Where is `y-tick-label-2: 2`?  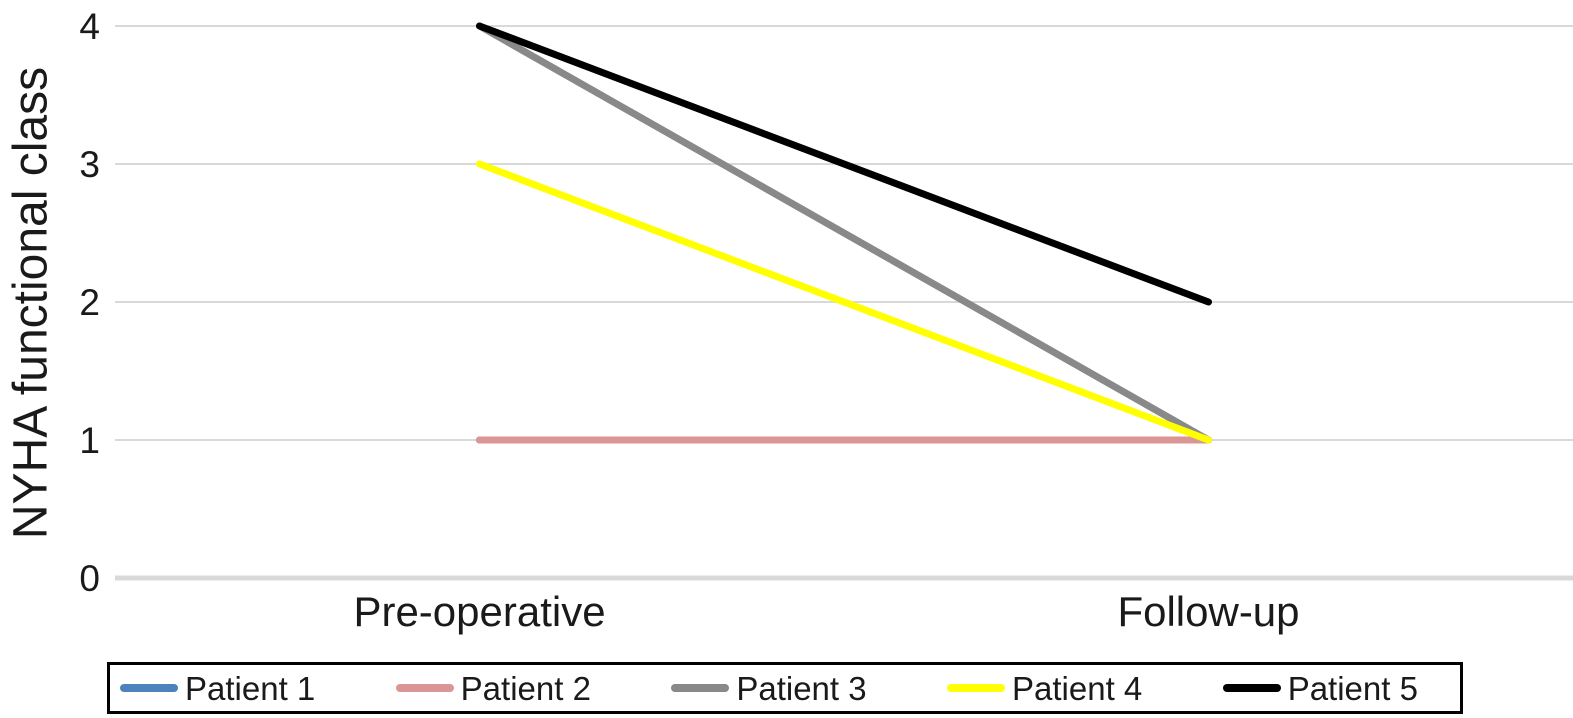 y-tick-label-2: 2 is located at coordinates (89, 302).